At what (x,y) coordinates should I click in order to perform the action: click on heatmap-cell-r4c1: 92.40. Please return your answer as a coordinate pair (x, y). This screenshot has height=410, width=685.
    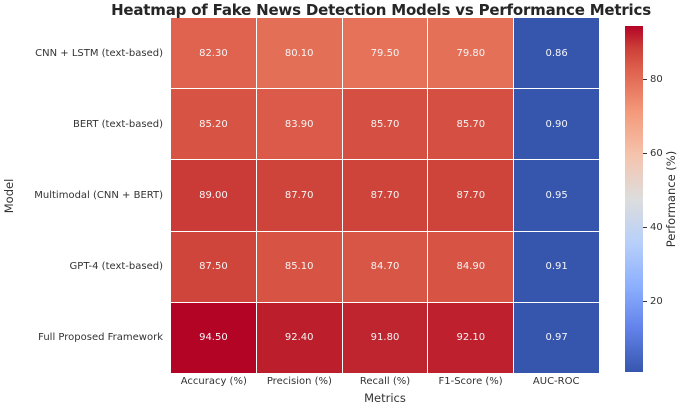
    Looking at the image, I should click on (299, 337).